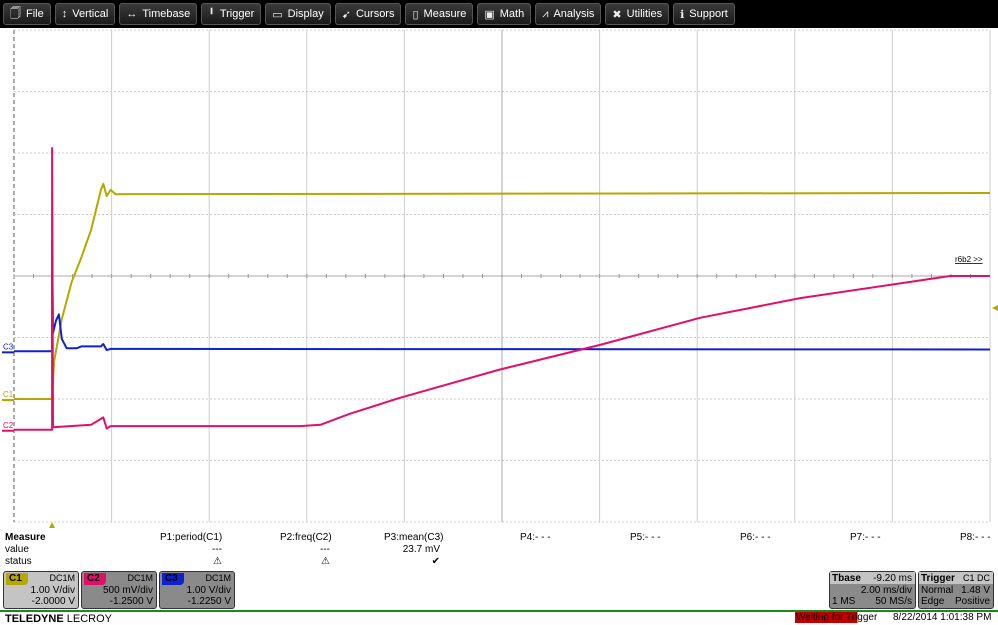 The width and height of the screenshot is (998, 625). I want to click on trigger-title: Trigger, so click(938, 578).